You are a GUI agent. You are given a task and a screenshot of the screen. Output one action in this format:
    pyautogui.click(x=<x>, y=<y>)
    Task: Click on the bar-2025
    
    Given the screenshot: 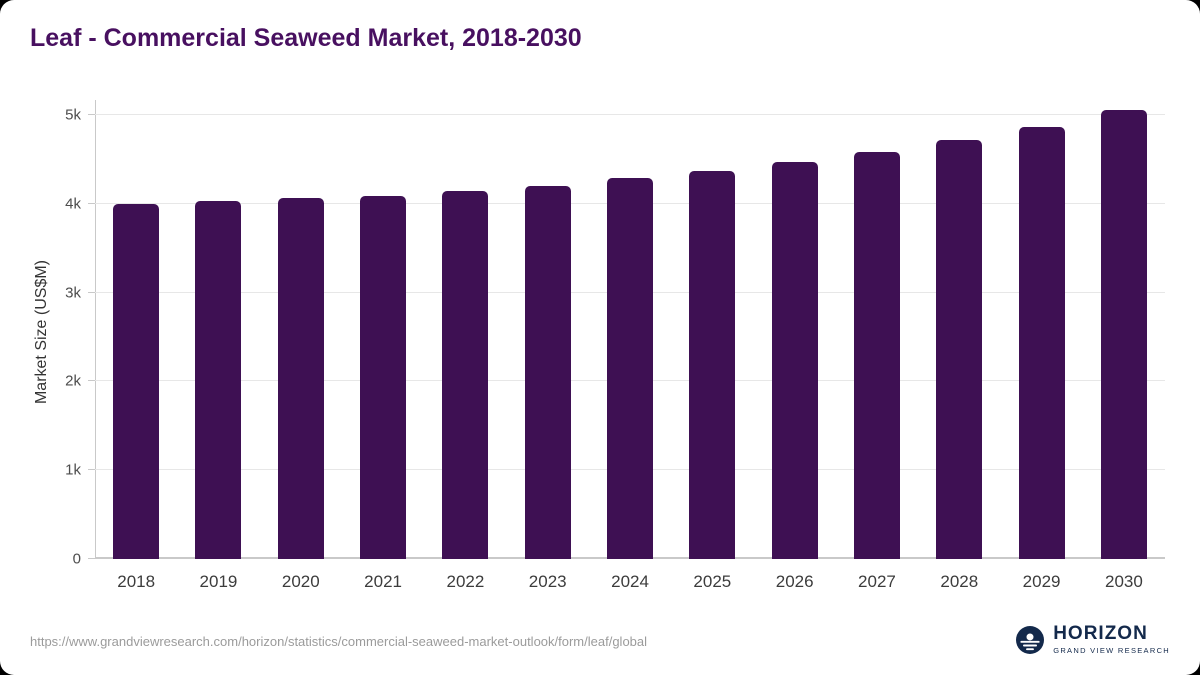 What is the action you would take?
    pyautogui.click(x=712, y=364)
    